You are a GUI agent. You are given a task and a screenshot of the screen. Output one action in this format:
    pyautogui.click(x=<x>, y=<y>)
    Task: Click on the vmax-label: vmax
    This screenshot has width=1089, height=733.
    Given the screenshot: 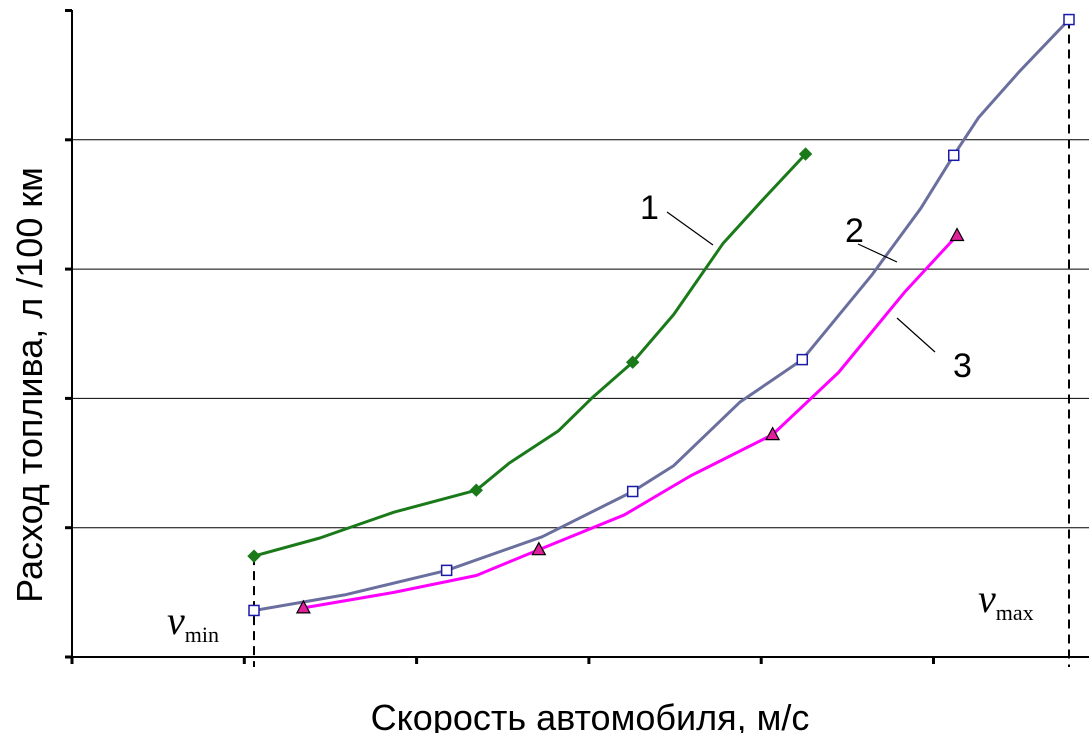 What is the action you would take?
    pyautogui.click(x=1006, y=600)
    